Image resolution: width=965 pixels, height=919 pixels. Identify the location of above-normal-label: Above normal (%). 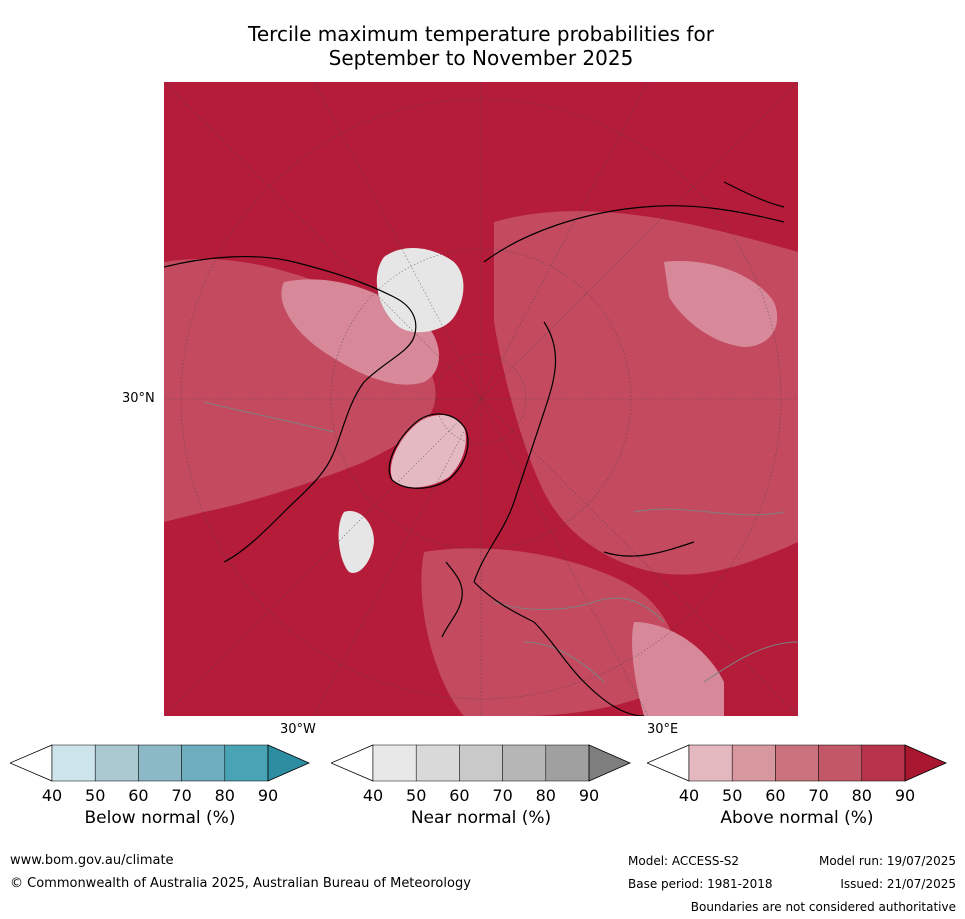
(797, 818).